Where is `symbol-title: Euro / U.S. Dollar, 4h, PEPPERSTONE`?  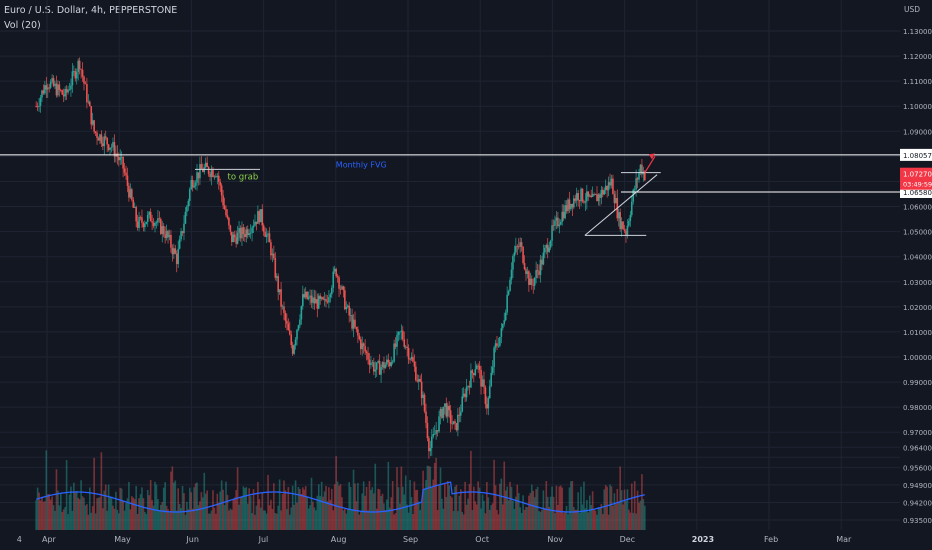 symbol-title: Euro / U.S. Dollar, 4h, PEPPERSTONE is located at coordinates (91, 10).